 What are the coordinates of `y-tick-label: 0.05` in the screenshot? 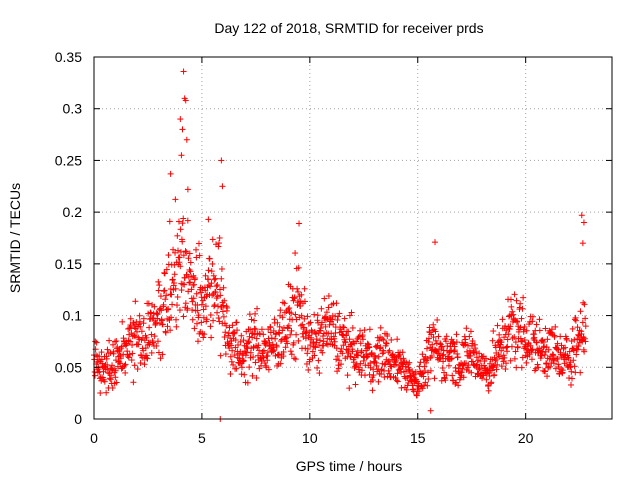 It's located at (68, 367).